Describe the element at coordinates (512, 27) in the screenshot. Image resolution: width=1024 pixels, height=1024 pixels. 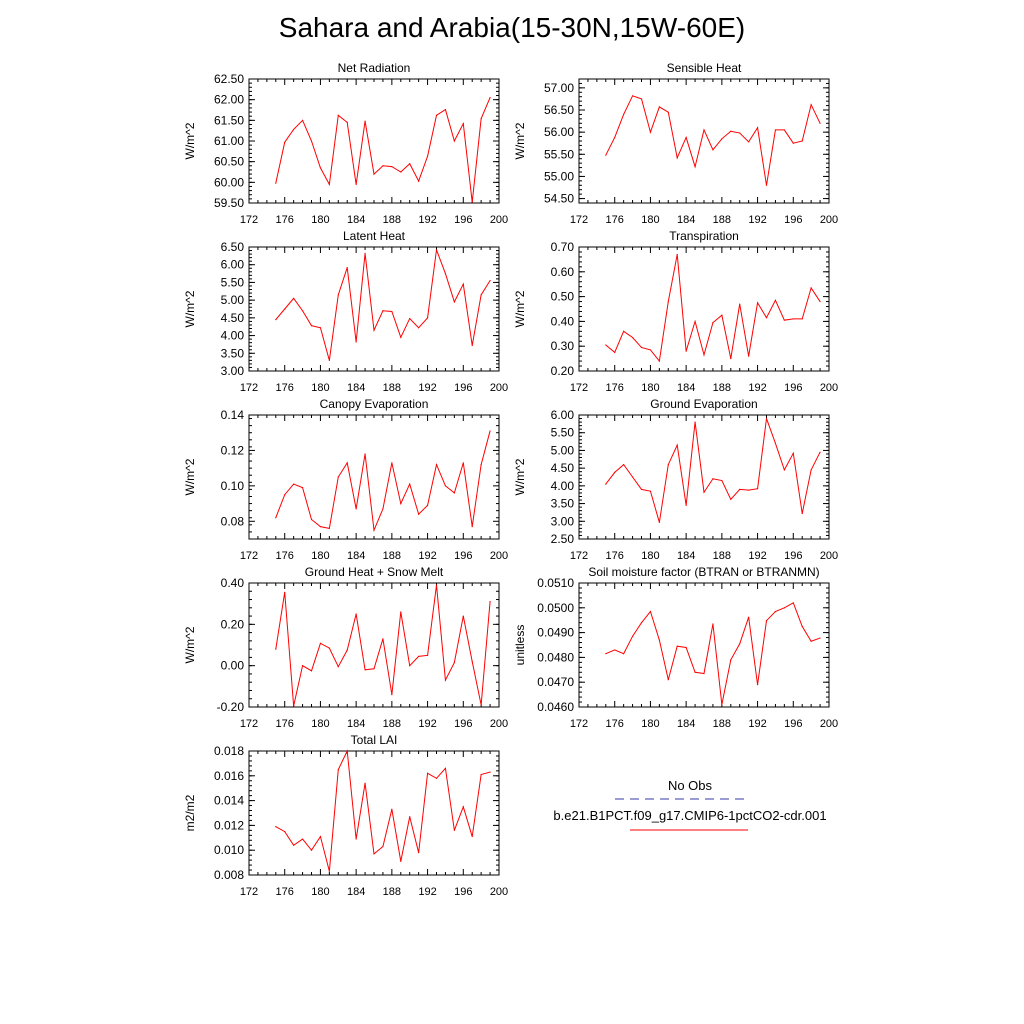
I see `main-title: Sahara and Arabia(15-30N,15W-60E)` at that location.